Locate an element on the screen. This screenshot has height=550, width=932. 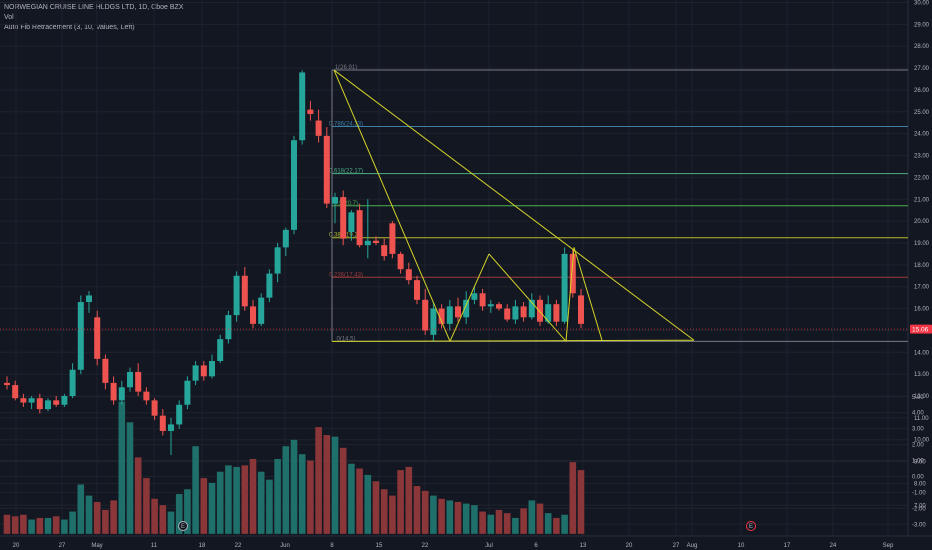
fib-level-label: 0(14.5) is located at coordinates (345, 339).